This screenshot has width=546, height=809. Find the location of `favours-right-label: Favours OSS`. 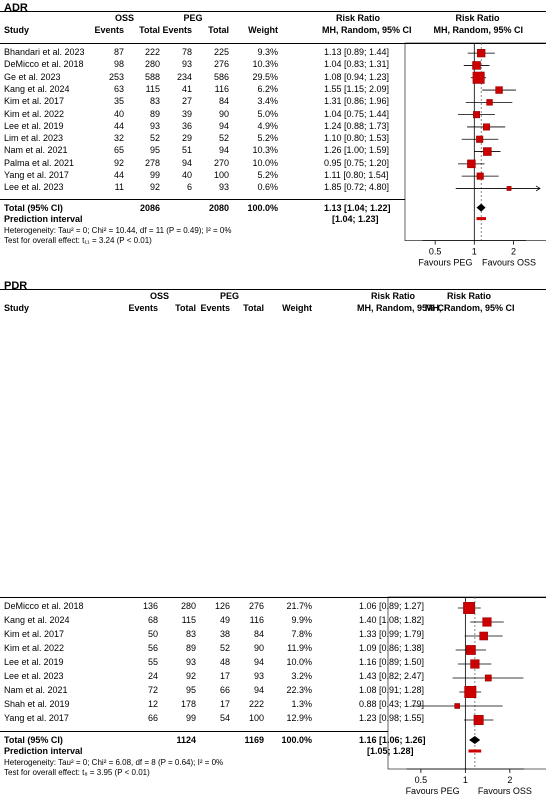

favours-right-label: Favours OSS is located at coordinates (505, 791).